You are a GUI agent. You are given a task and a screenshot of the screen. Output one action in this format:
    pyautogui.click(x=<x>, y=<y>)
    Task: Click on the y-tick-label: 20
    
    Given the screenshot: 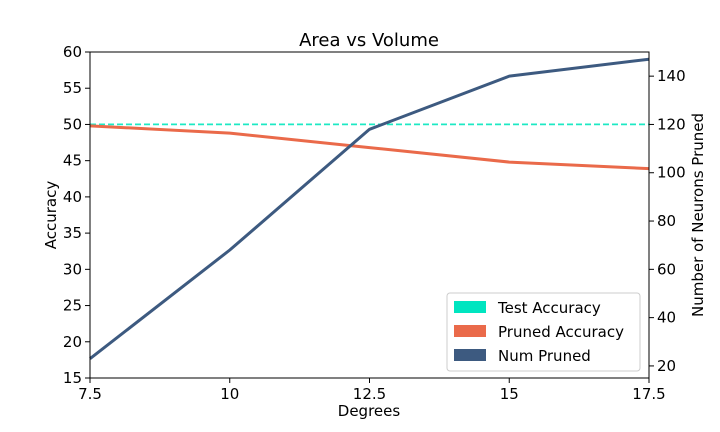 What is the action you would take?
    pyautogui.click(x=72, y=342)
    